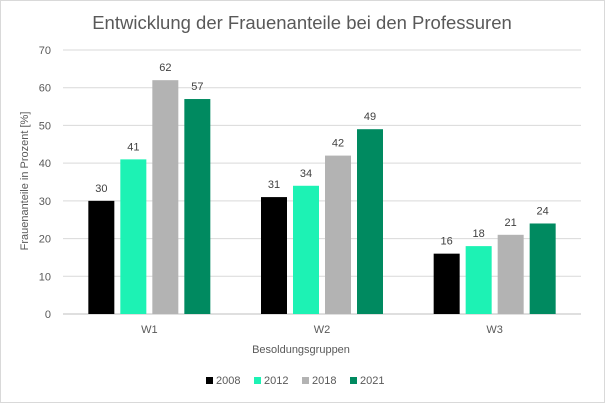 Image resolution: width=605 pixels, height=403 pixels. Describe the element at coordinates (133, 236) in the screenshot. I see `bar-W1-2012` at that location.